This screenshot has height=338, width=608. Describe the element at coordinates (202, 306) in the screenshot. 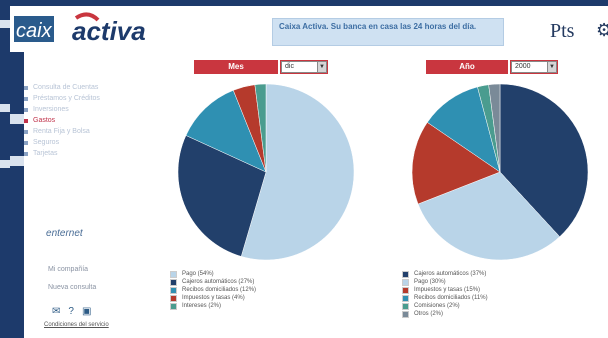

I see `legend-label: Intereses (2%)` at that location.